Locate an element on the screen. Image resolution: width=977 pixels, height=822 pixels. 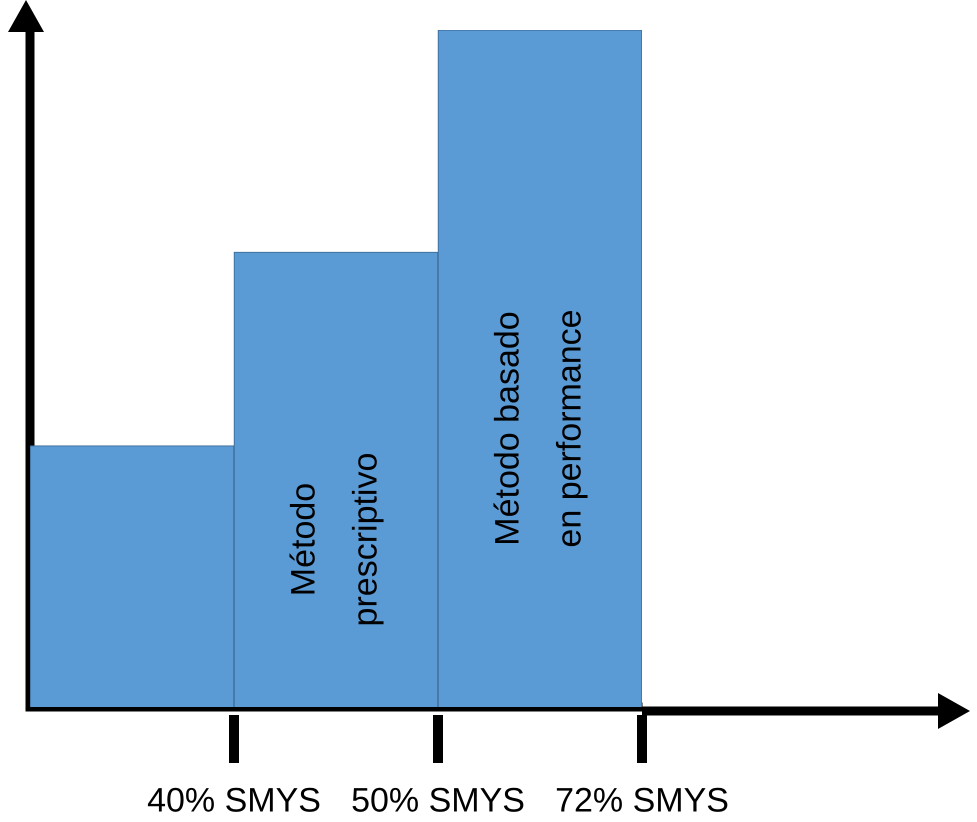
text: 40% SMYS is located at coordinates (234, 800).